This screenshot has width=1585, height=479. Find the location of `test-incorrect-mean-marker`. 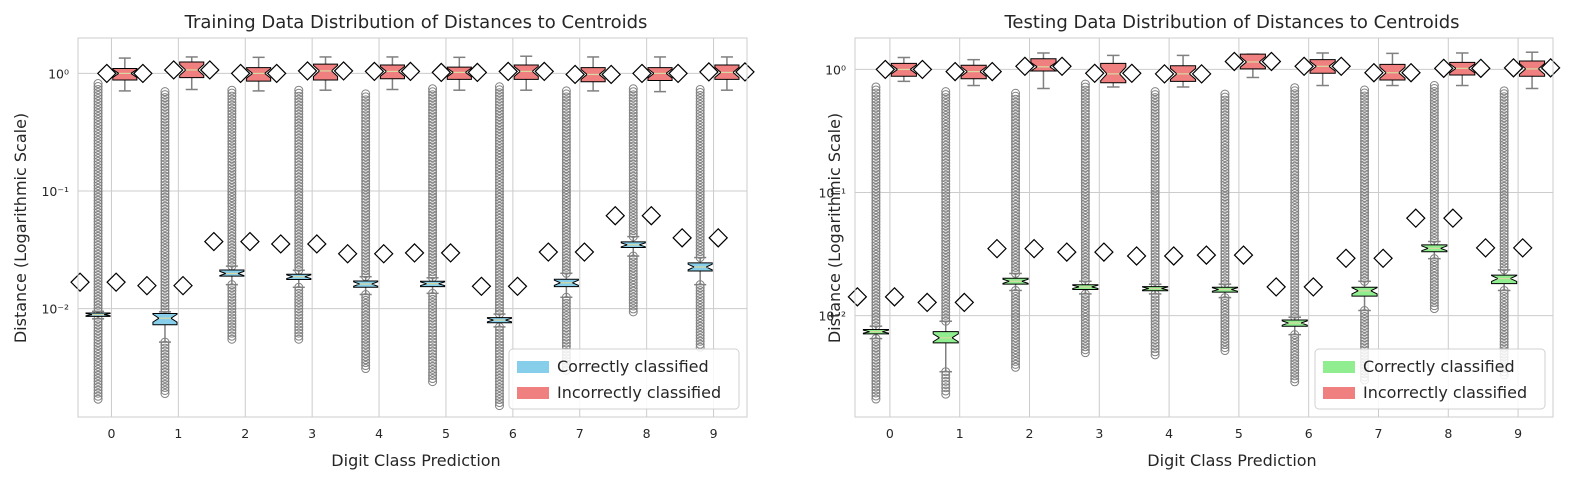

test-incorrect-mean-marker is located at coordinates (885, 69).